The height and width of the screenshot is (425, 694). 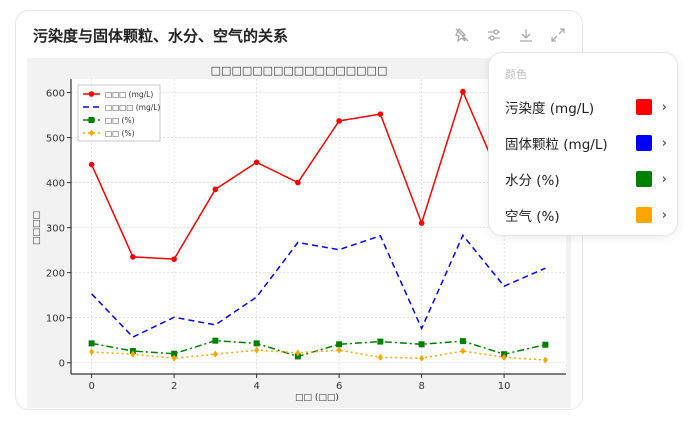 I want to click on y-axis-label: □□□□, so click(x=37, y=228).